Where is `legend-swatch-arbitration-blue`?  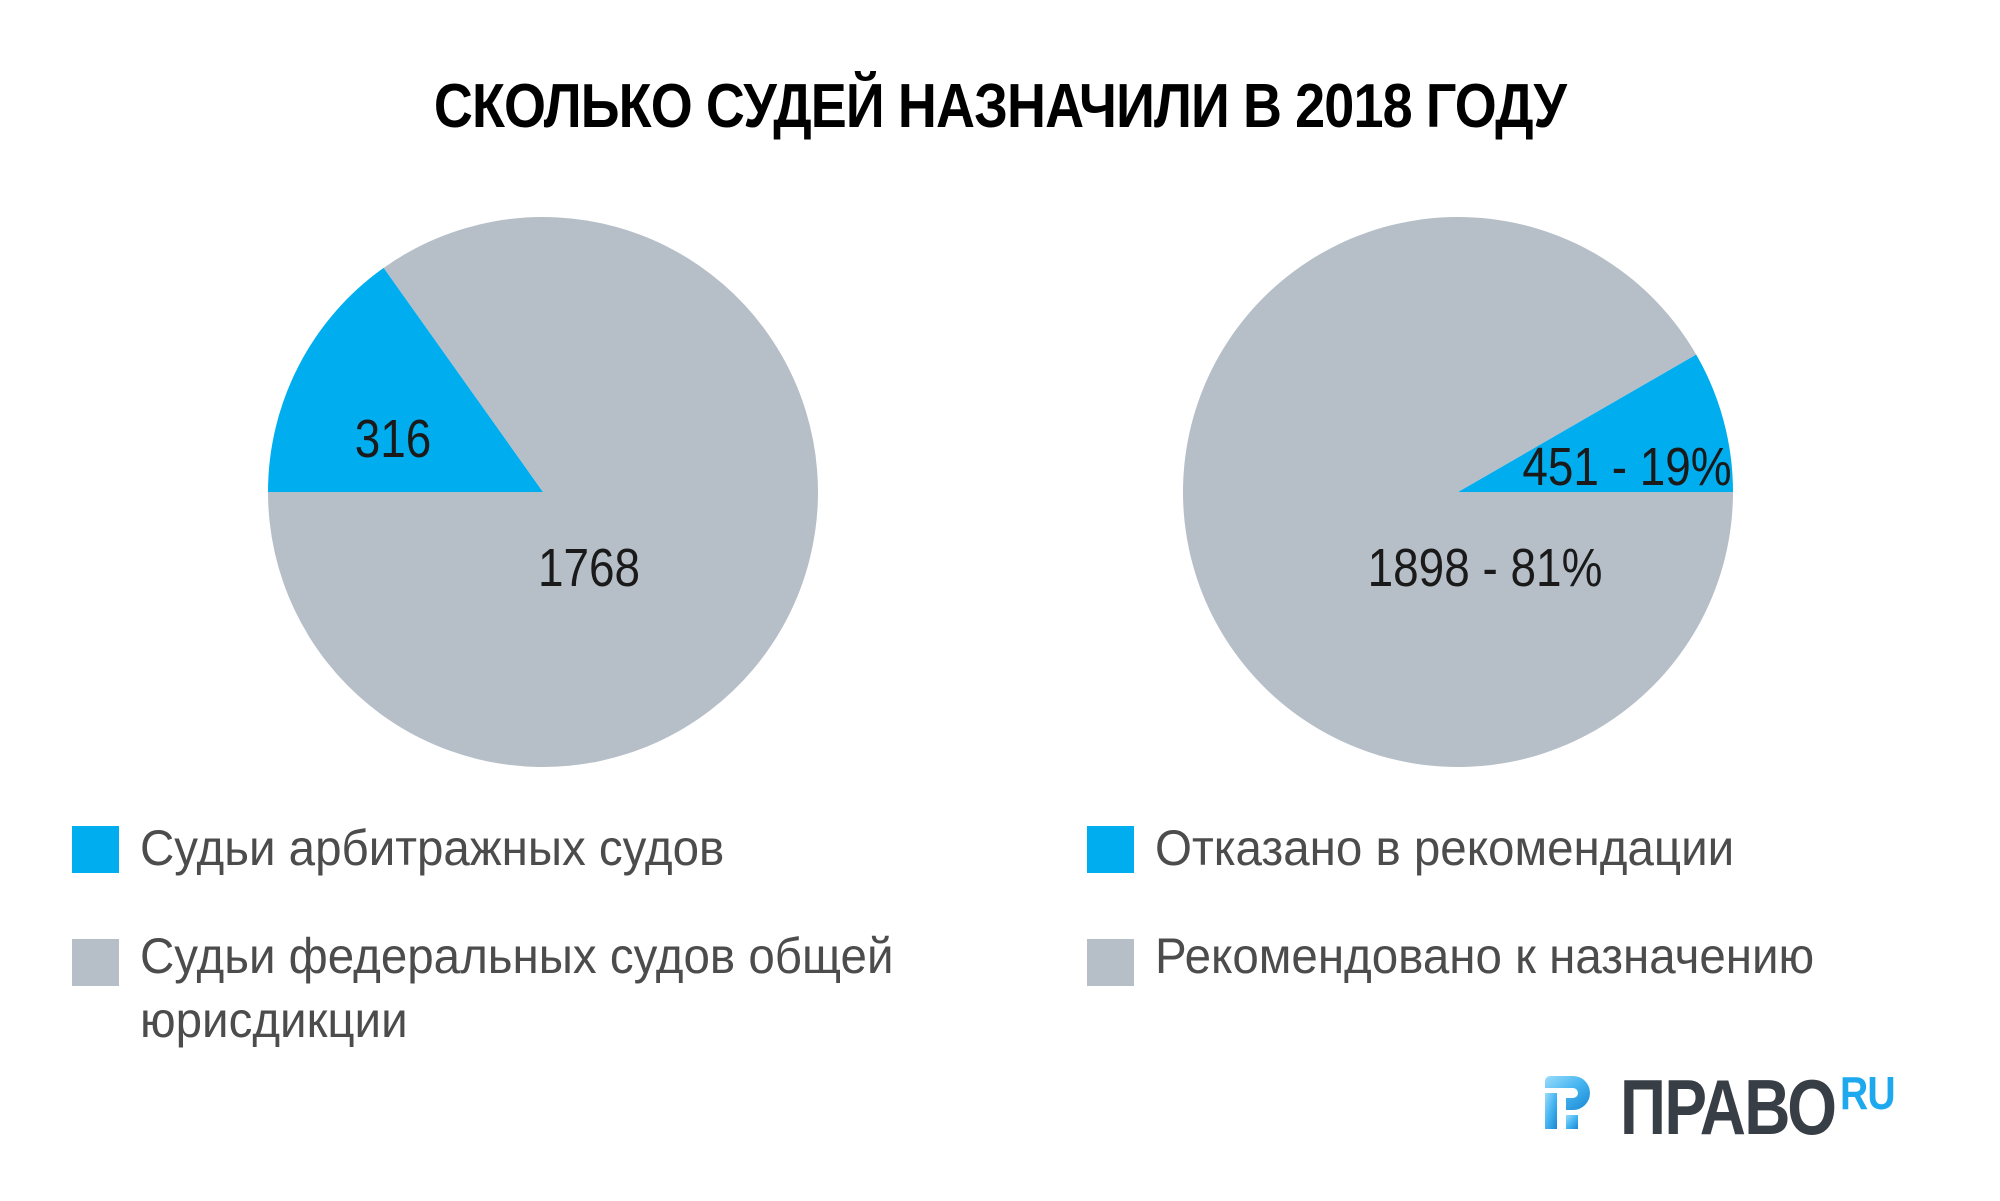 legend-swatch-arbitration-blue is located at coordinates (95, 849).